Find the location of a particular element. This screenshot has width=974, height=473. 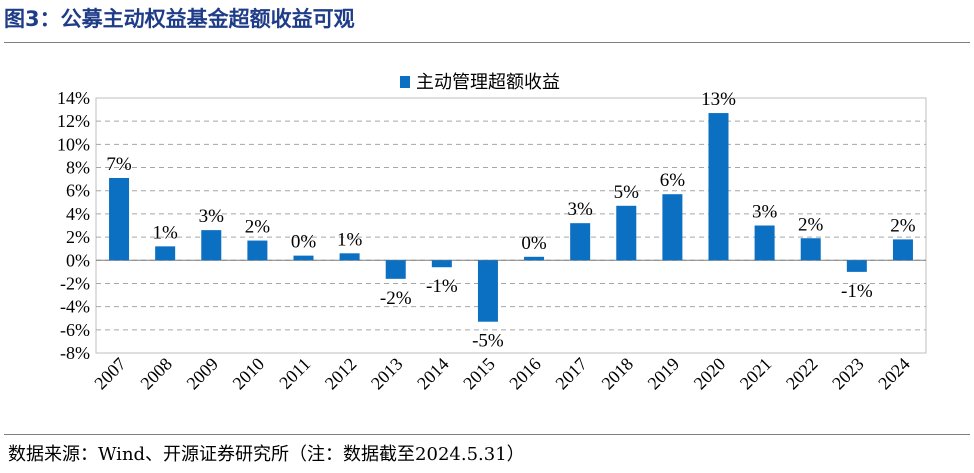

x-tick-label-2009: 2009 is located at coordinates (203, 374).